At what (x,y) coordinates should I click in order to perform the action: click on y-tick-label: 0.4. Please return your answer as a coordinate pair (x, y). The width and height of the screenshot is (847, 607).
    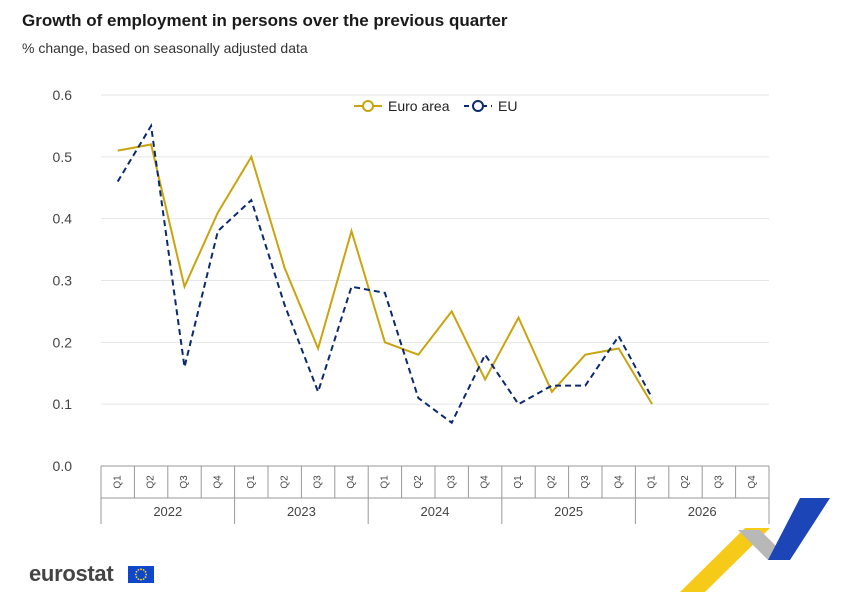
    Looking at the image, I should click on (63, 219).